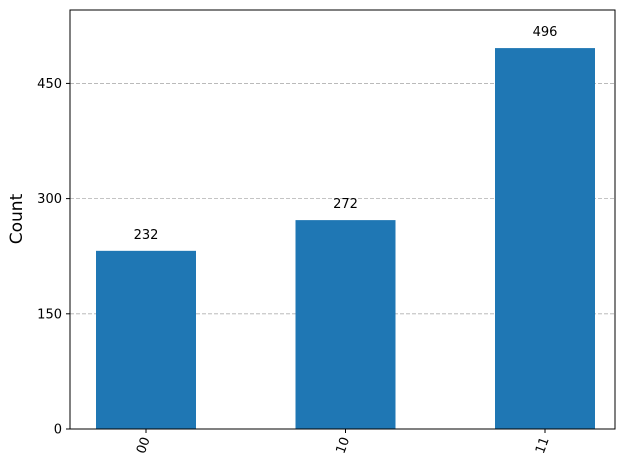 The image size is (630, 474). What do you see at coordinates (344, 445) in the screenshot?
I see `x-tick-label: 10` at bounding box center [344, 445].